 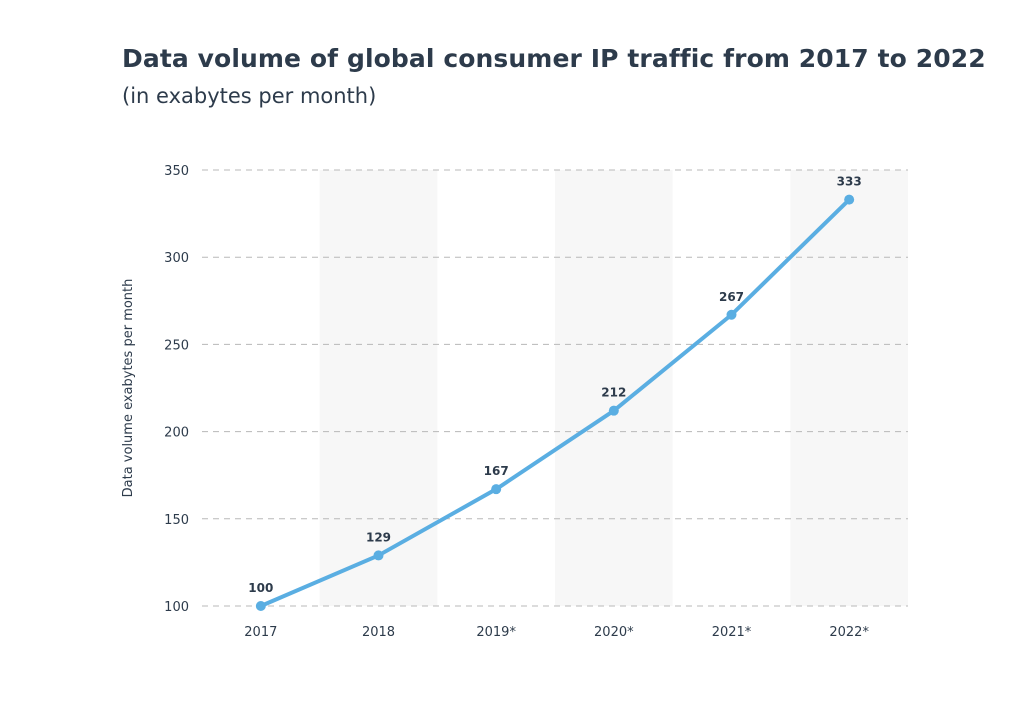 What do you see at coordinates (176, 520) in the screenshot?
I see `y-tick-label: 150` at bounding box center [176, 520].